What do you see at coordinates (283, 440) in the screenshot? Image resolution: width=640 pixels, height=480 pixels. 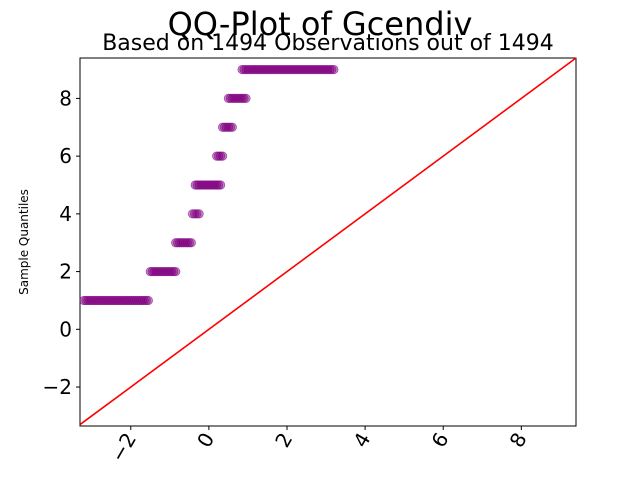 I see `x-tick-label: 2` at bounding box center [283, 440].